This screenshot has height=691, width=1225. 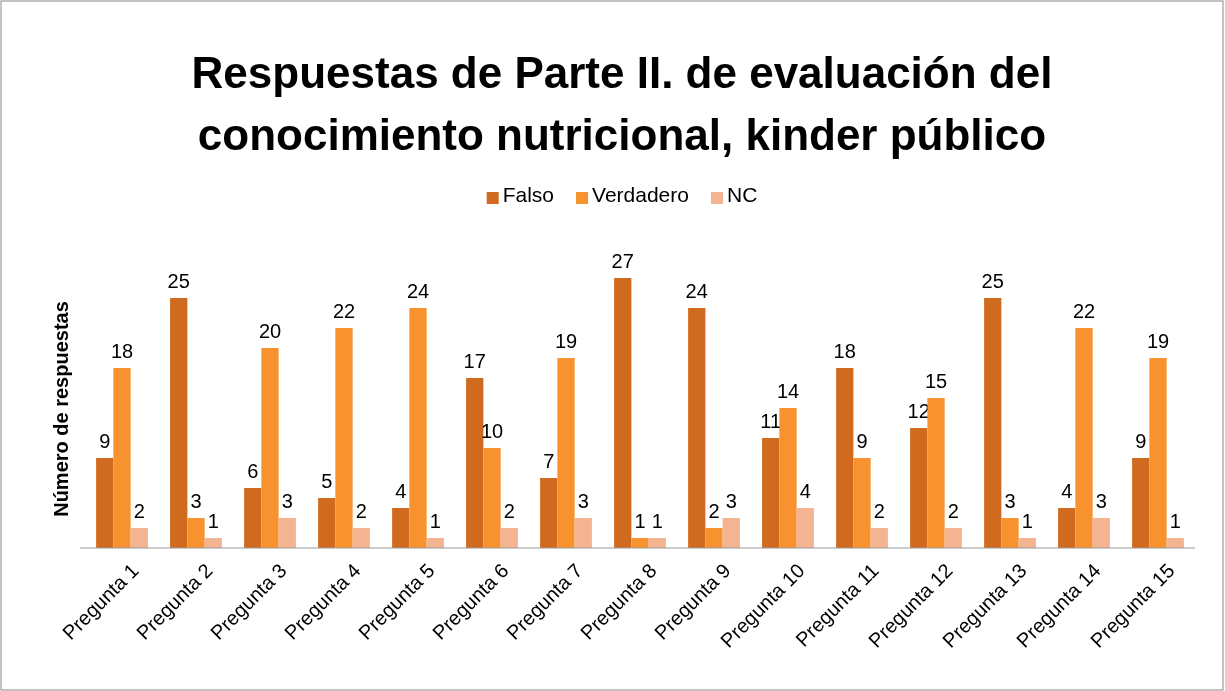 What do you see at coordinates (61, 409) in the screenshot?
I see `y-axis-title: Número de respuestas` at bounding box center [61, 409].